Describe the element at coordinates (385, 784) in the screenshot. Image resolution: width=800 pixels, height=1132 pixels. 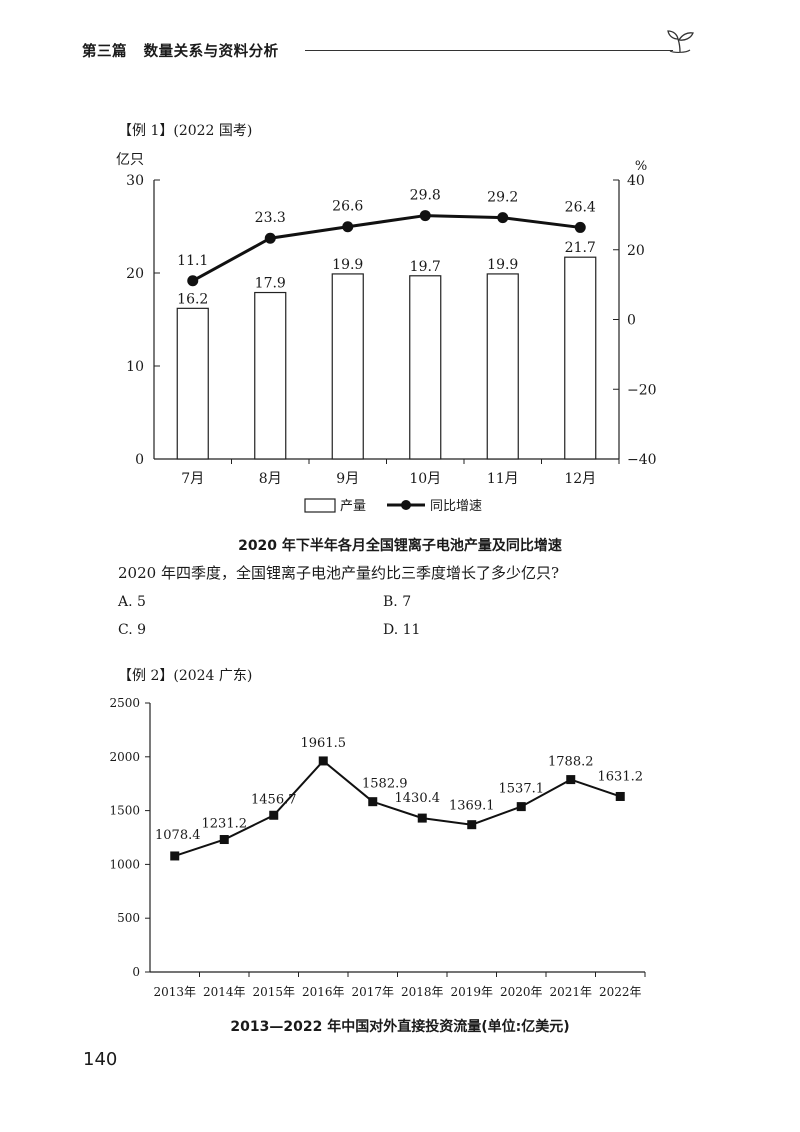
I see `odi-value-label: 1582.9` at that location.